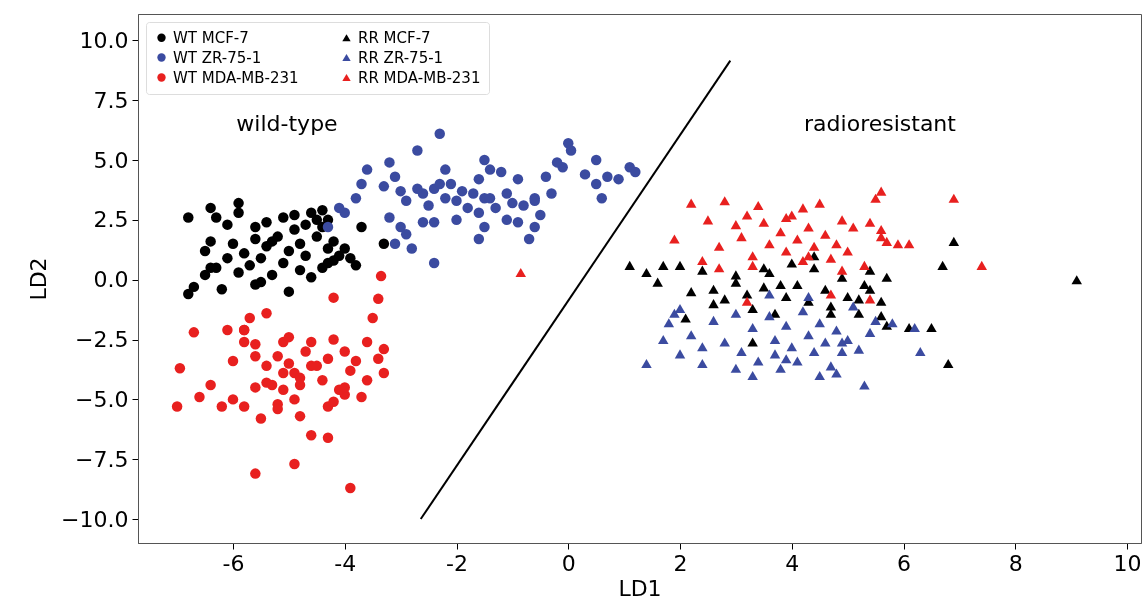 This screenshot has width=1144, height=608. Describe the element at coordinates (236, 77) in the screenshot. I see `legend-label: WT MDA-MB-231` at that location.